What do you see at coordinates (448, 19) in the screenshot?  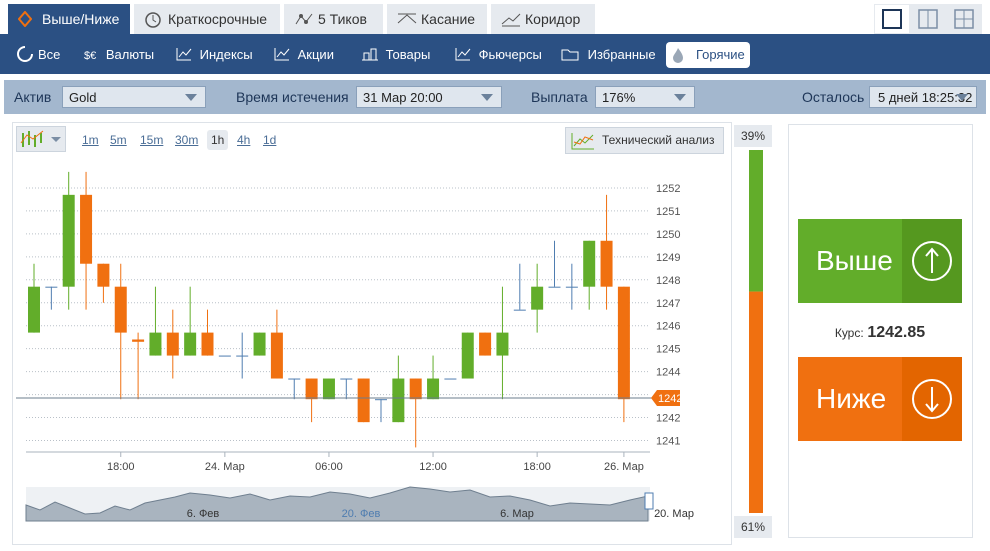 I see `tab-label: Касание` at bounding box center [448, 19].